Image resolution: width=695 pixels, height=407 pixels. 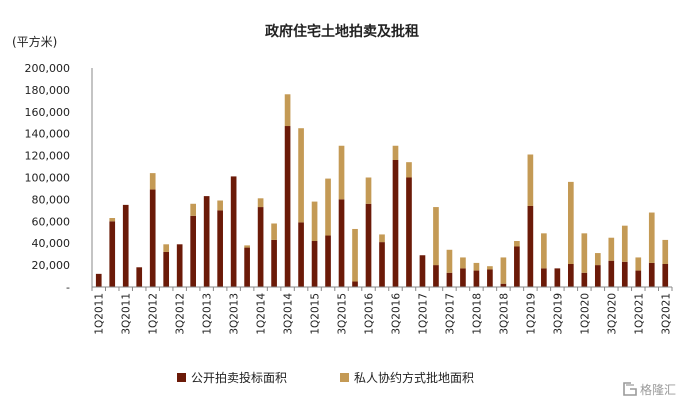 What do you see at coordinates (504, 314) in the screenshot?
I see `x-tick-label: 3Q2018` at bounding box center [504, 314].